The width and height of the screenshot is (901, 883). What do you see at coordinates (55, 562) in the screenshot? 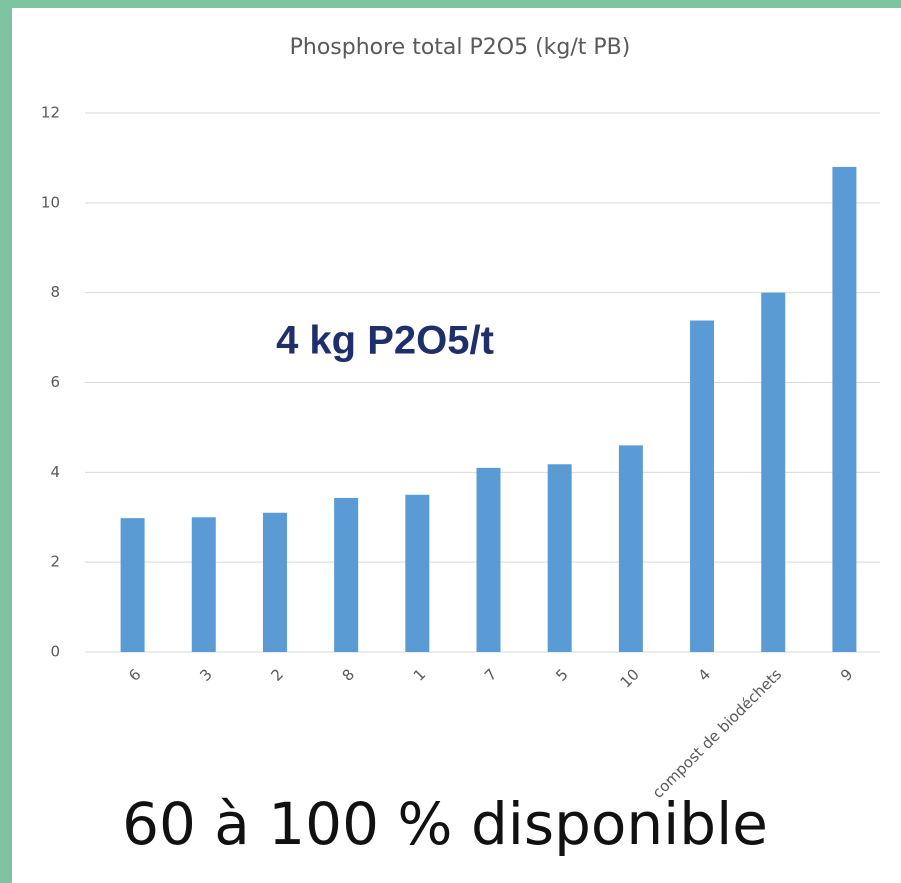
I see `y-tick-label: 2` at bounding box center [55, 562].